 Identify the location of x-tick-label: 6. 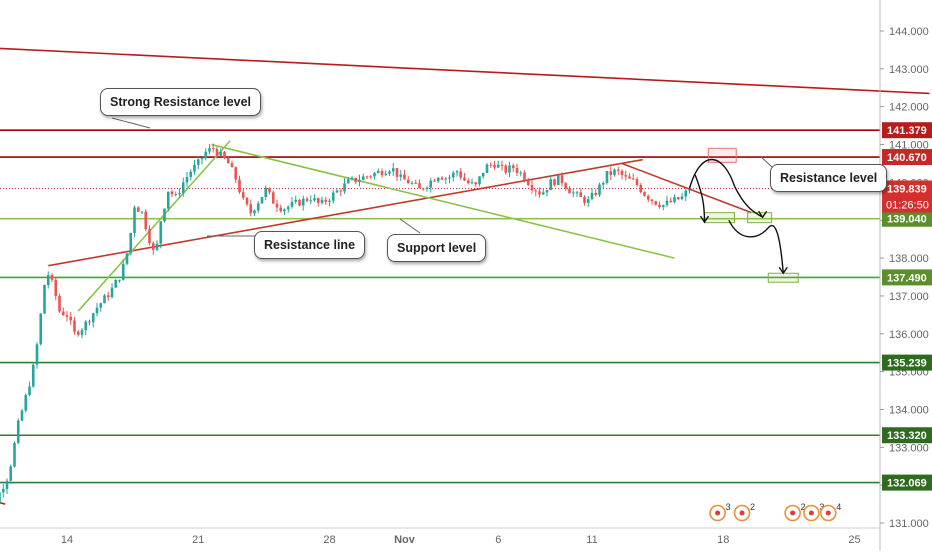
(498, 540).